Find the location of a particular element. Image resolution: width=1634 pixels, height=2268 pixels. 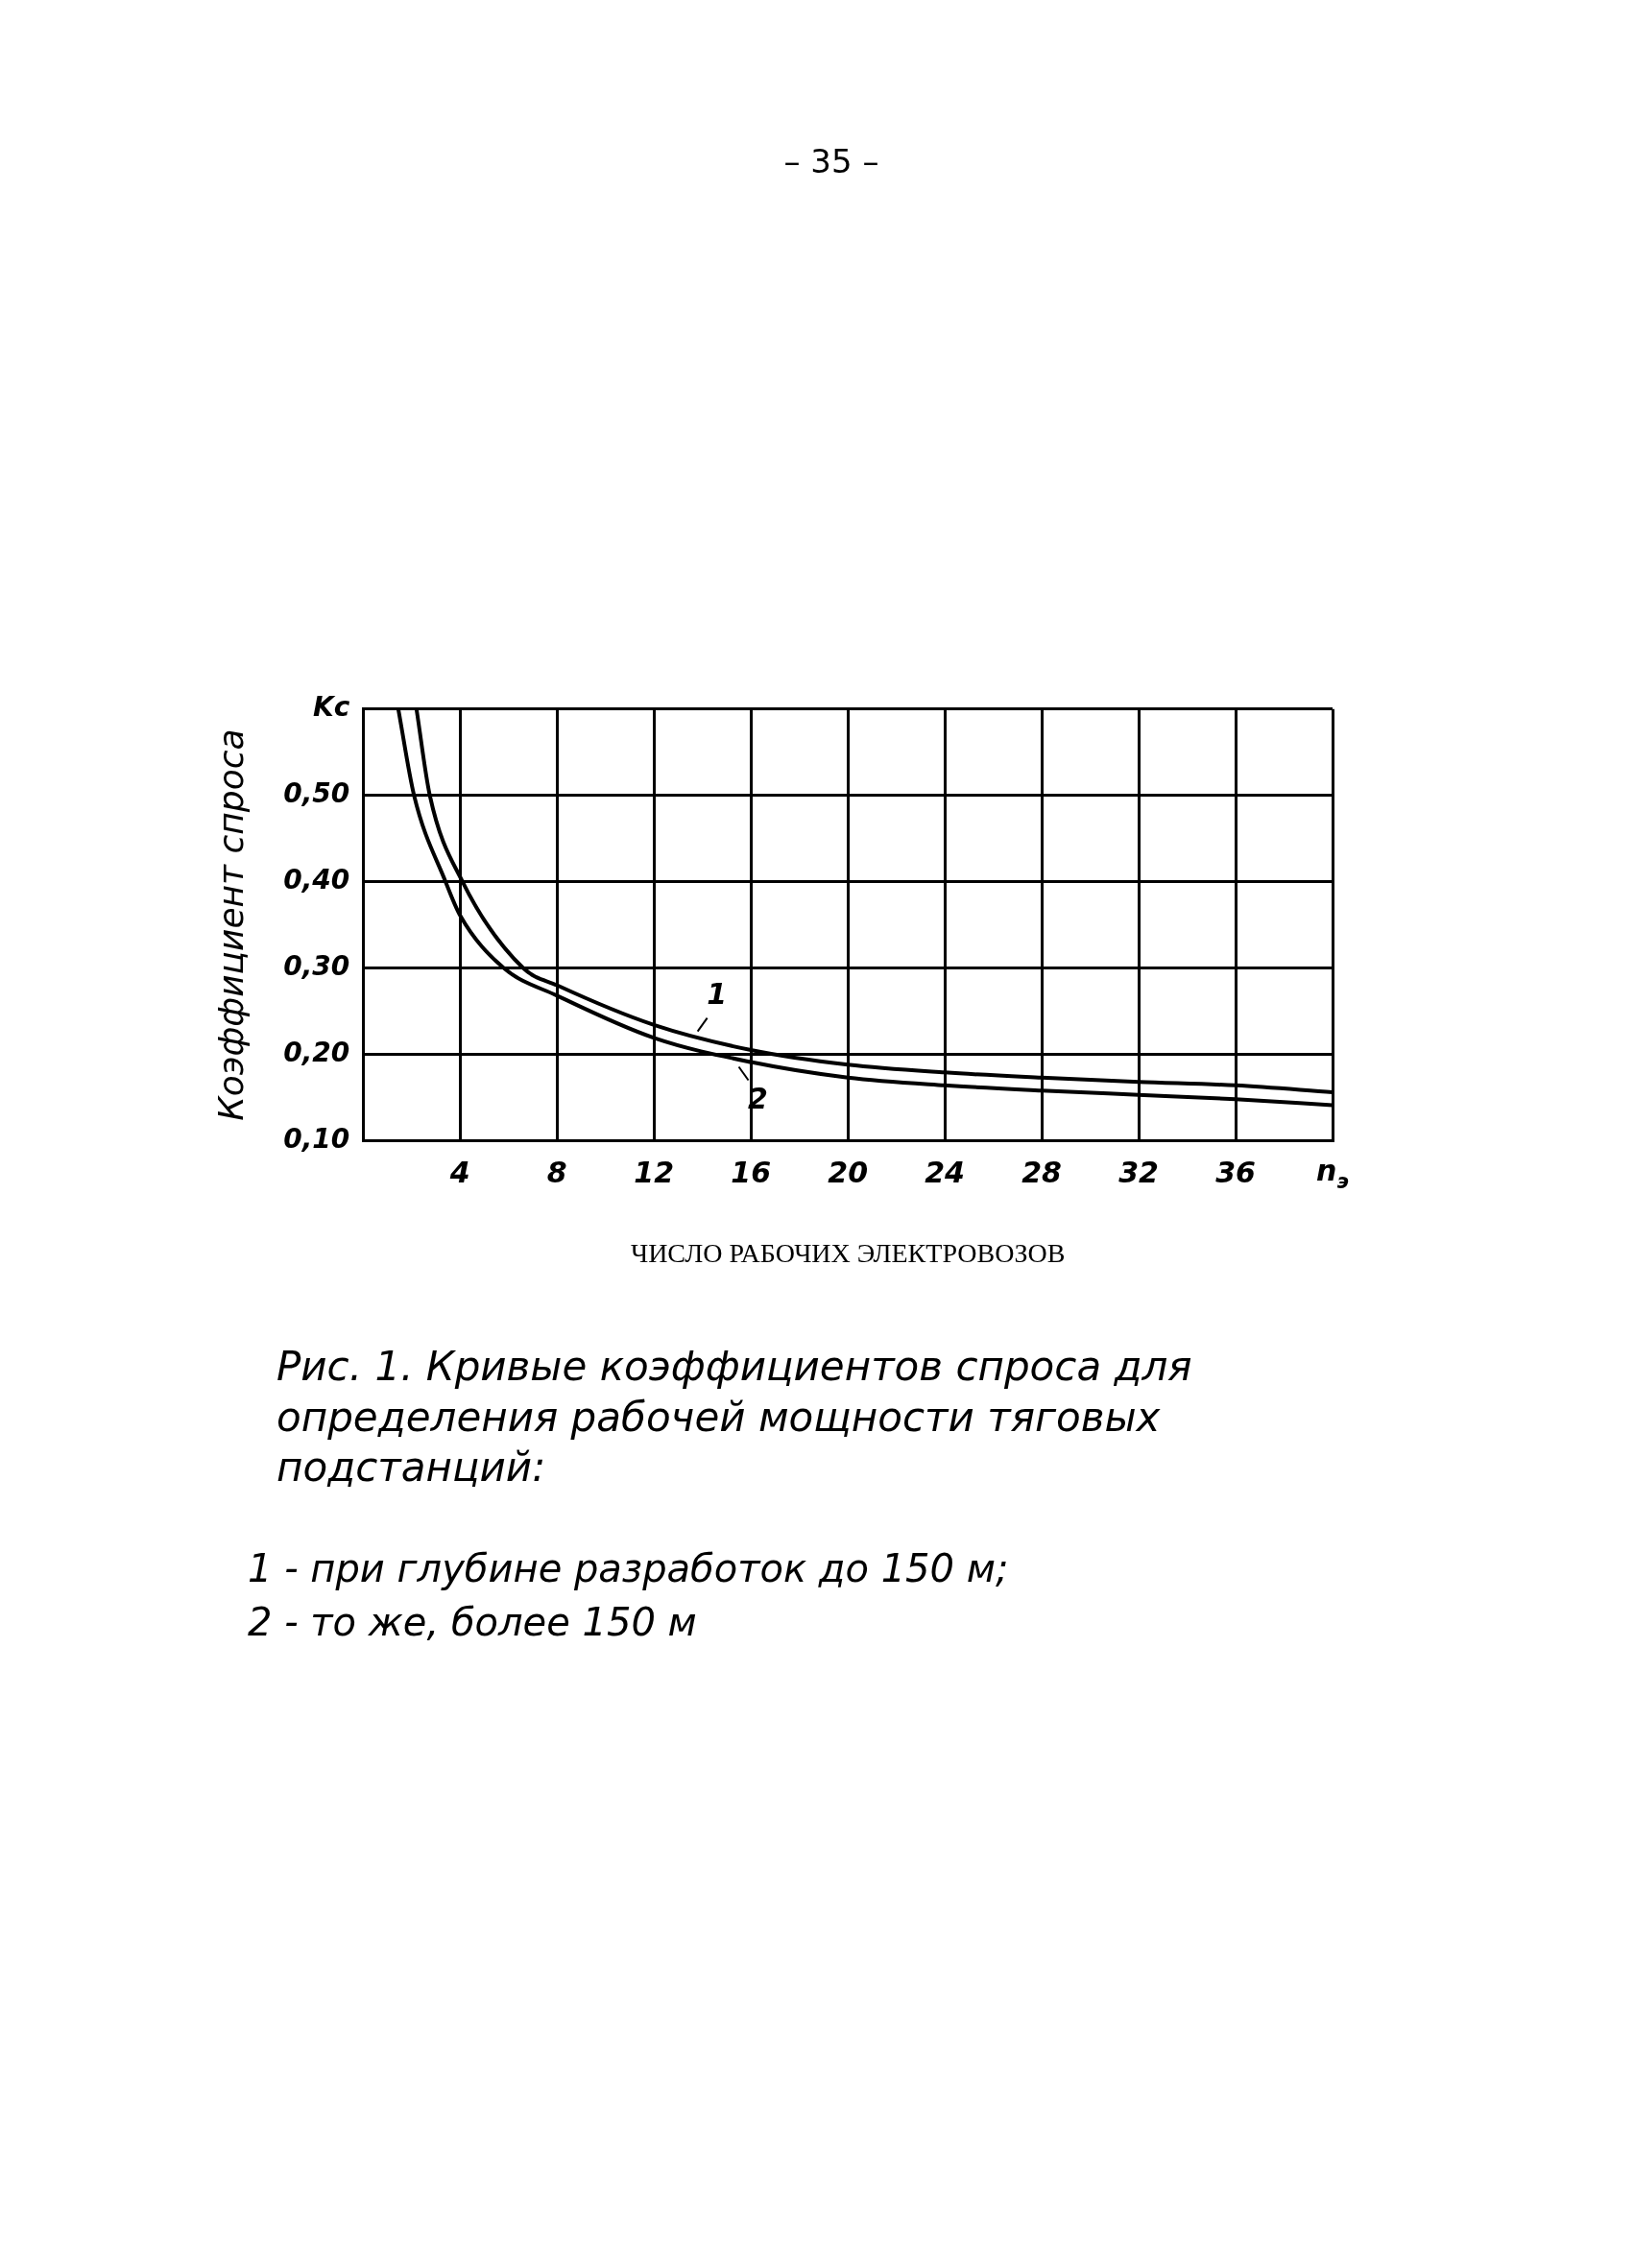

y-tick-label: 0,50 is located at coordinates (316, 793).